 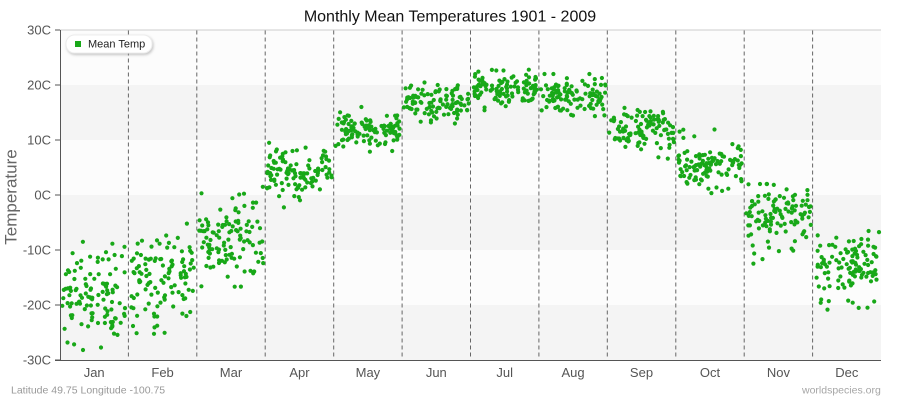 I want to click on svg-text: 10C, so click(x=39, y=140).